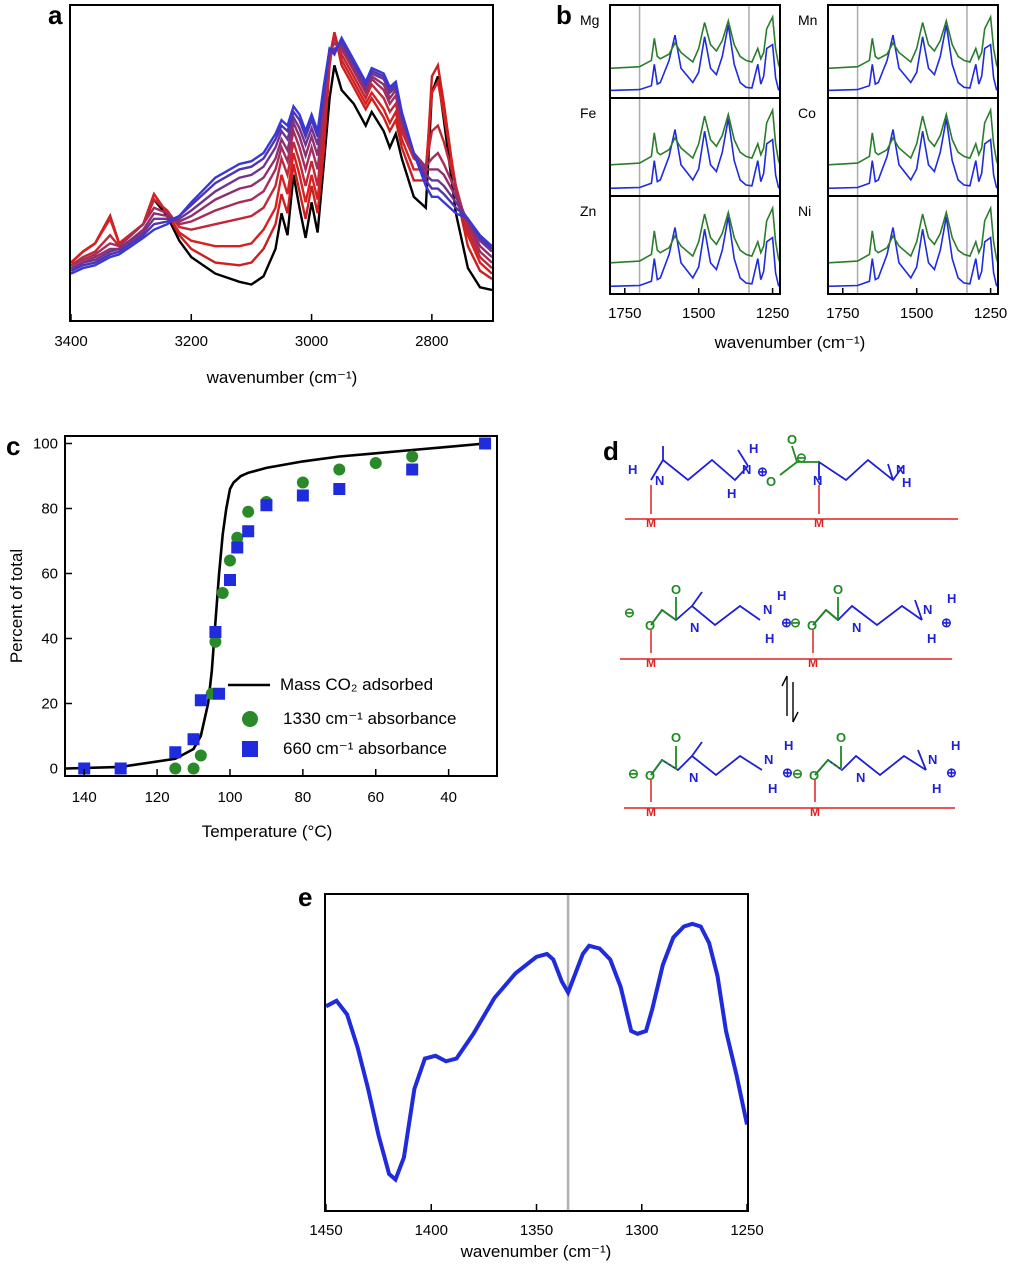 Image resolution: width=1016 pixels, height=1272 pixels. What do you see at coordinates (191, 341) in the screenshot?
I see `panel-a-tick-label: 3200` at bounding box center [191, 341].